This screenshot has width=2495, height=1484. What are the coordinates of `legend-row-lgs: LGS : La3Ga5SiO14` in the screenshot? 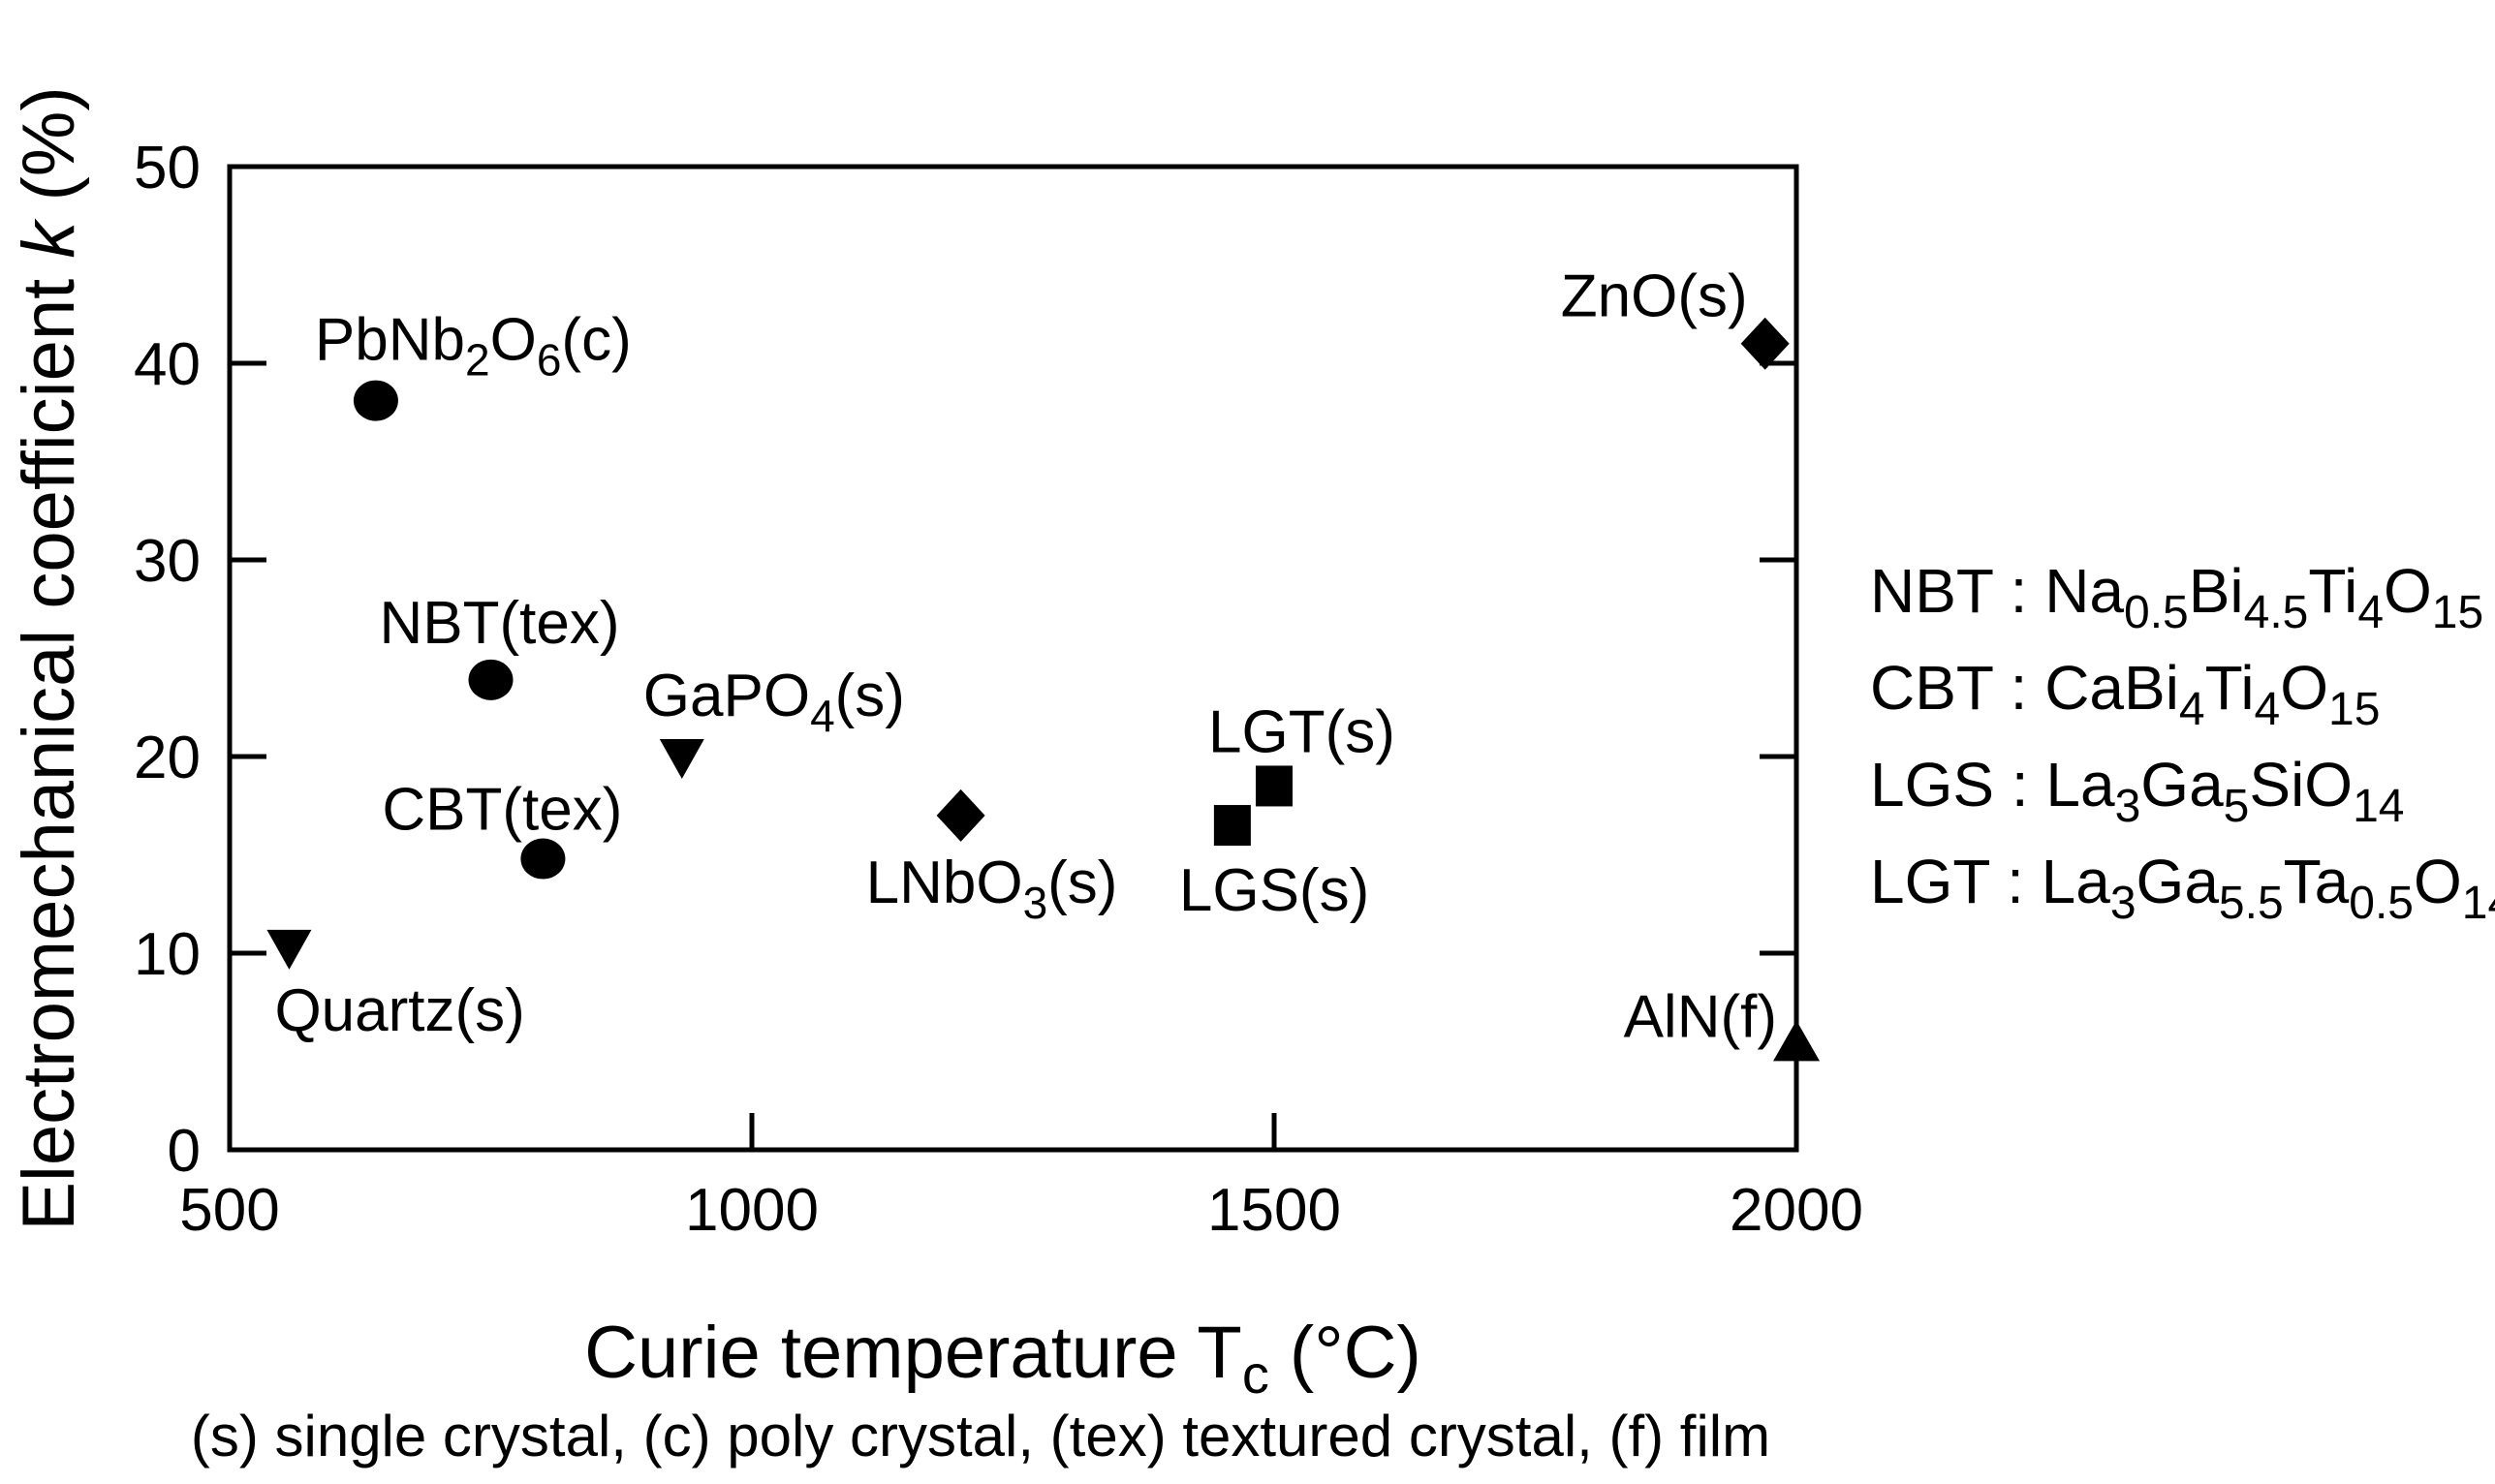 It's located at (2137, 791).